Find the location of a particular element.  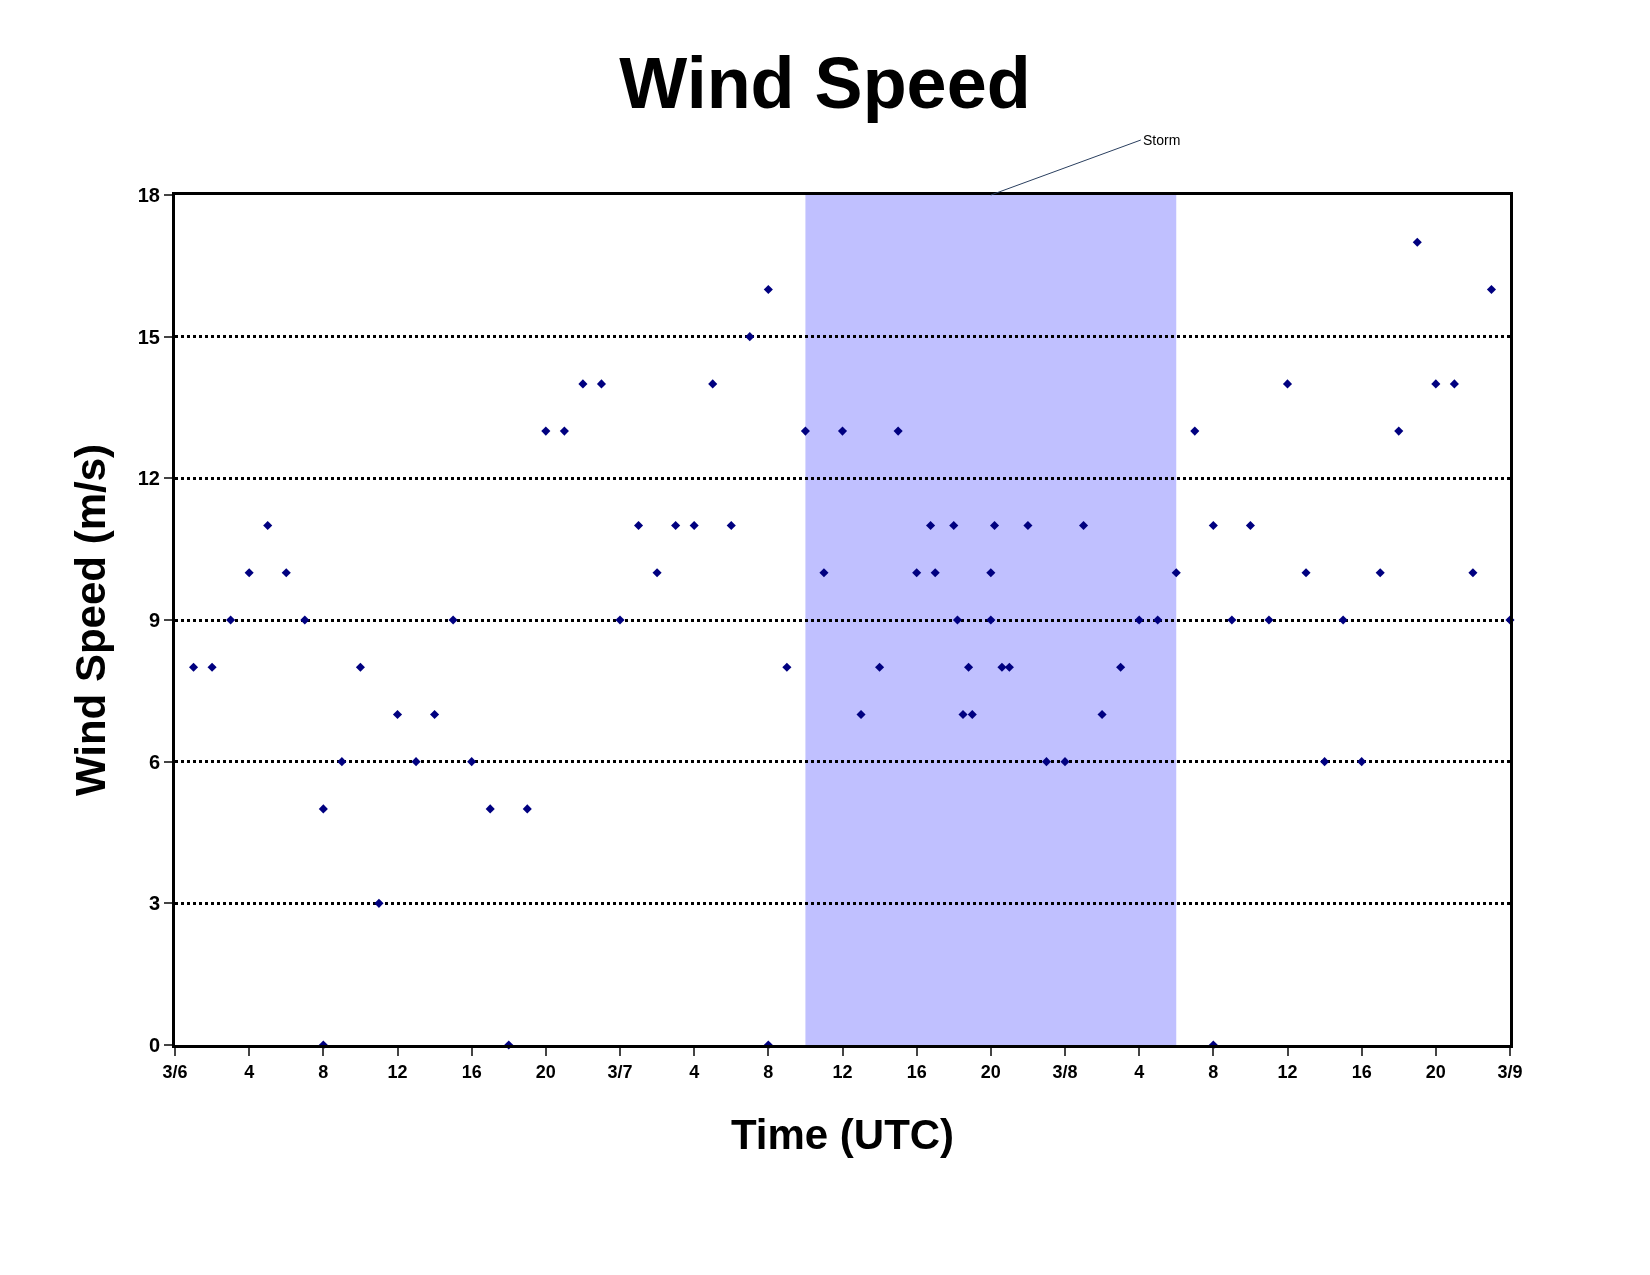

y-tick-label: 9 is located at coordinates (154, 620).